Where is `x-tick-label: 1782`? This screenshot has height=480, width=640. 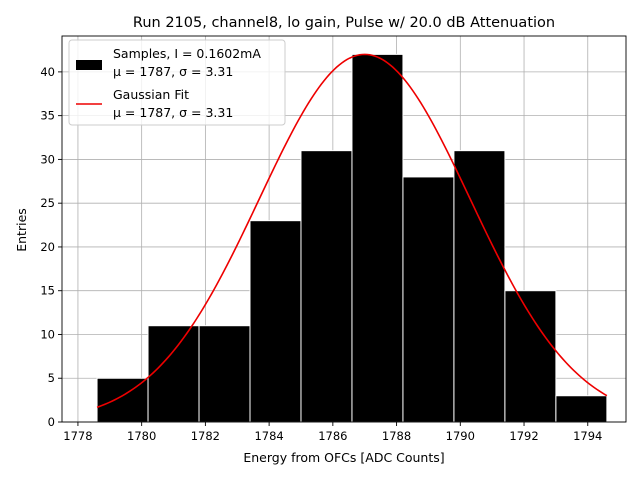 x-tick-label: 1782 is located at coordinates (205, 436).